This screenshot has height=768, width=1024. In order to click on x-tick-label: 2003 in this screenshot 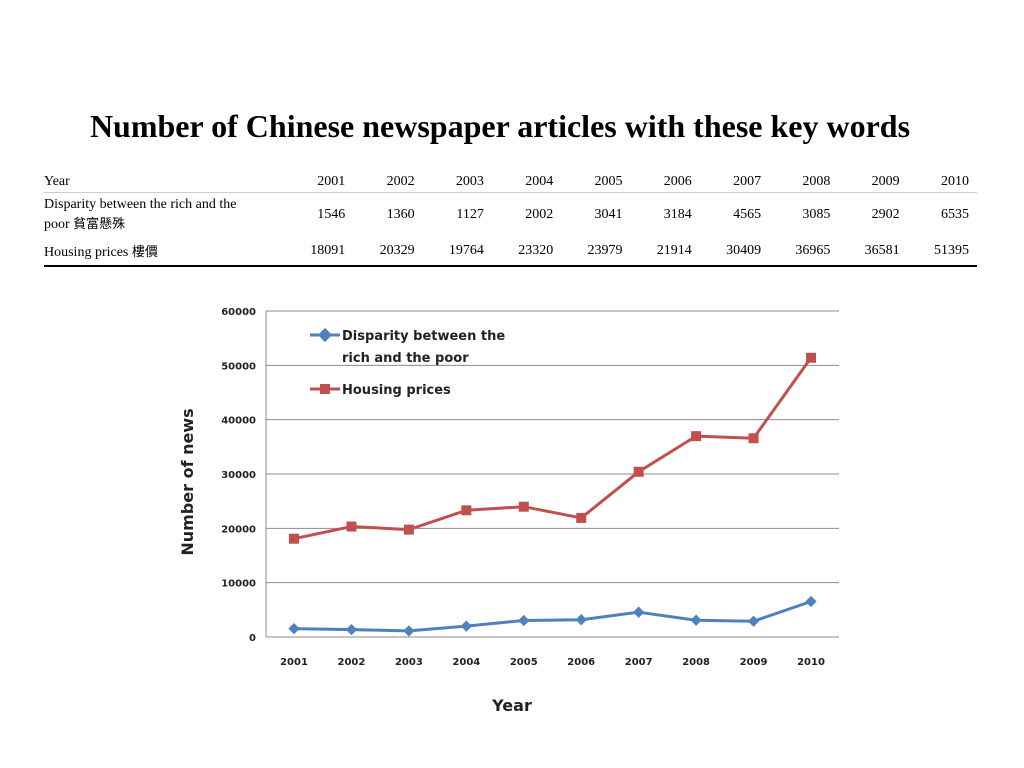, I will do `click(409, 662)`.